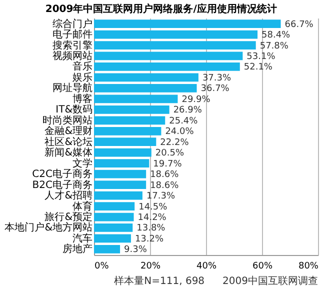 The width and height of the screenshot is (326, 296). What do you see at coordinates (82, 66) in the screenshot?
I see `y-tick-label: 音乐` at bounding box center [82, 66].